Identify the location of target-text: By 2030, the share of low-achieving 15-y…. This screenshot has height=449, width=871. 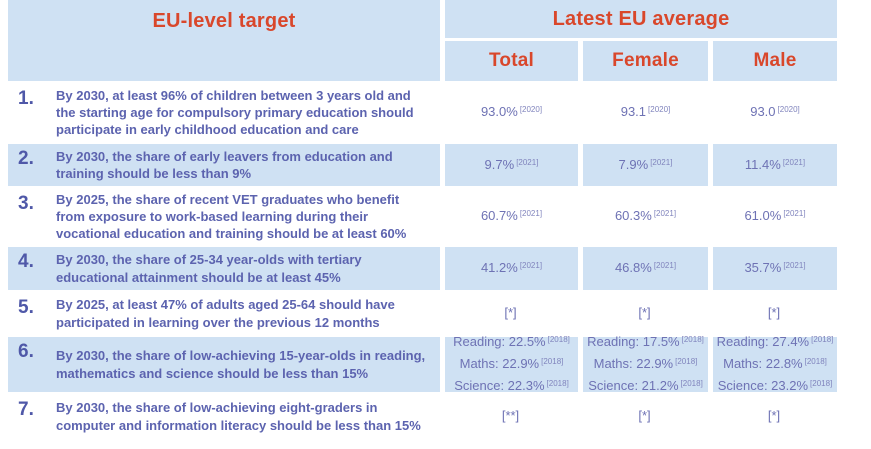
(241, 364).